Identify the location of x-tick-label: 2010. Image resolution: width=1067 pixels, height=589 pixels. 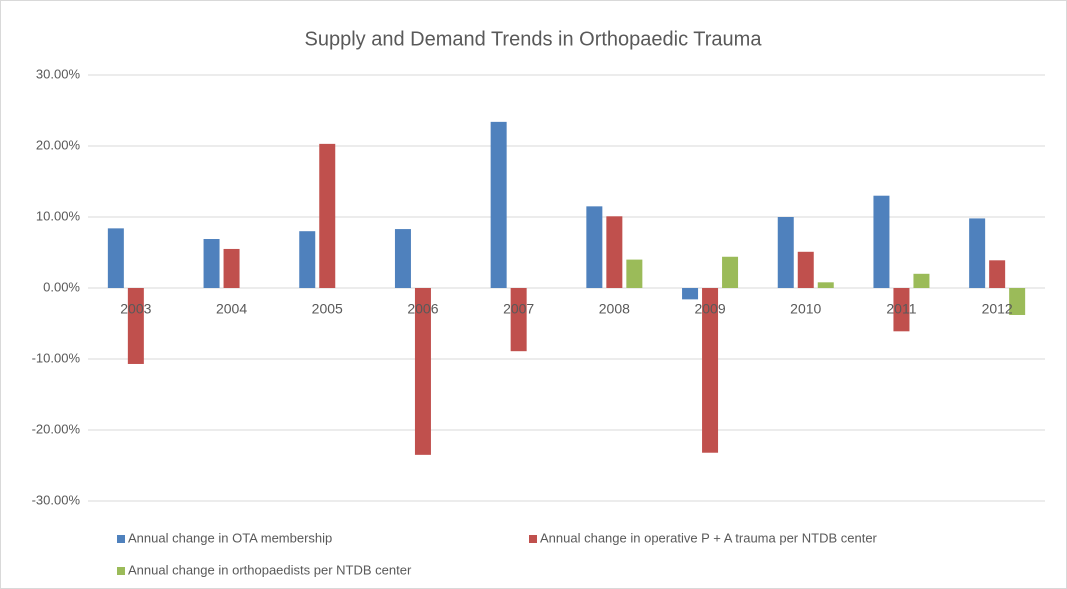
(805, 309).